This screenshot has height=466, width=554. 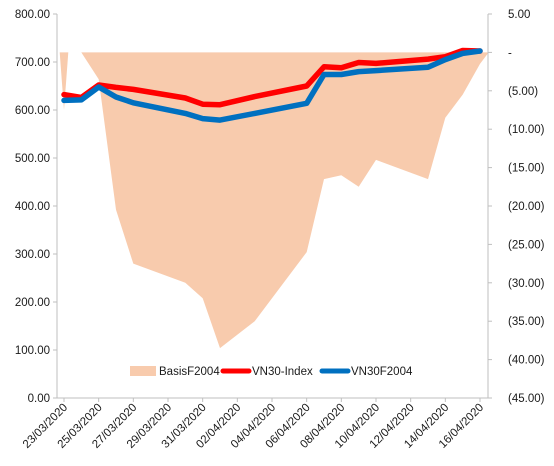 I want to click on left-tick-label: 700.00, so click(x=32, y=63).